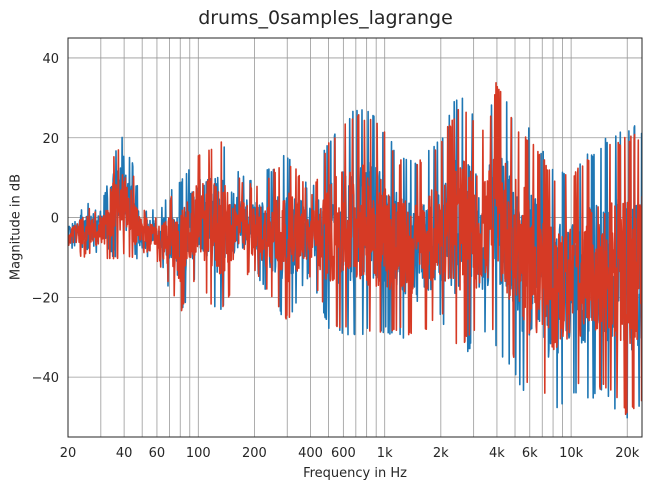 This screenshot has height=491, width=651. I want to click on x-tick-label: 60, so click(157, 453).